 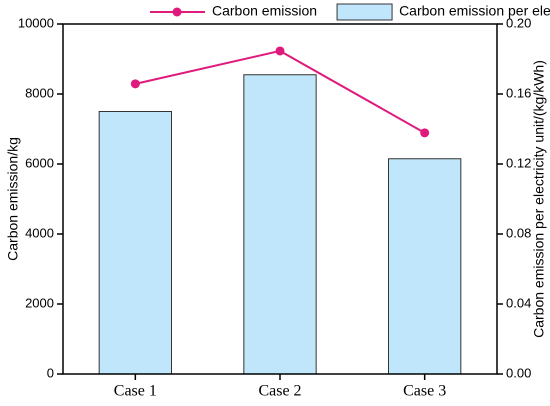 I want to click on legend-marker, so click(x=177, y=12).